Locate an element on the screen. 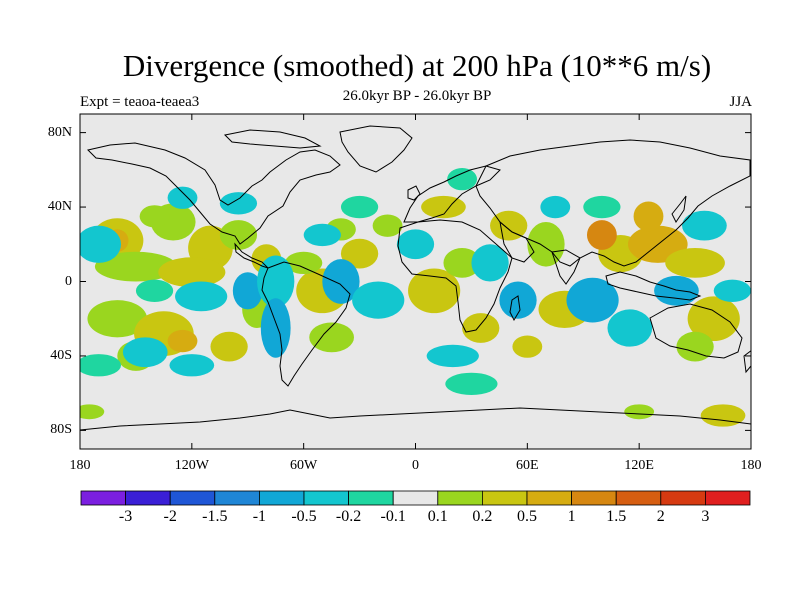  coastline-madagascar is located at coordinates (515, 308).